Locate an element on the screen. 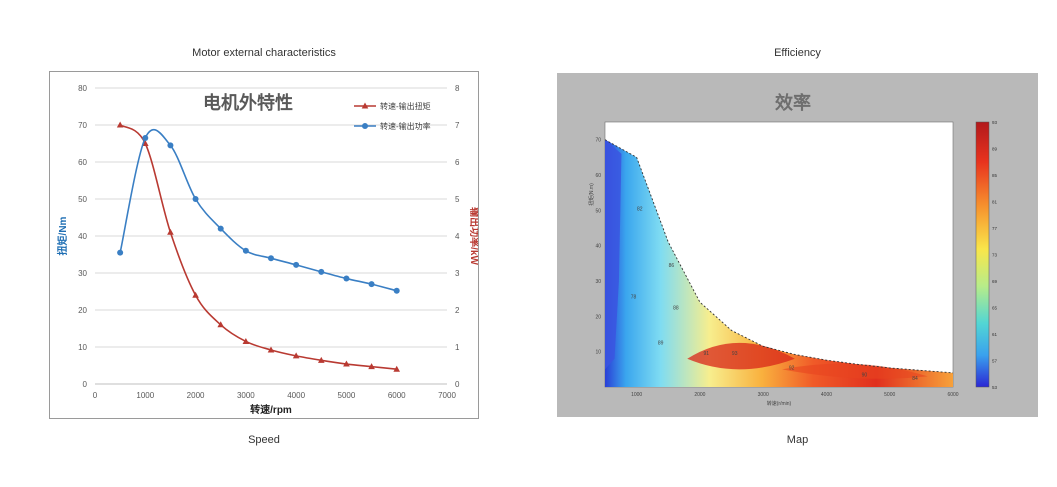 This screenshot has width=1057, height=487. contour-label: 82 is located at coordinates (640, 209).